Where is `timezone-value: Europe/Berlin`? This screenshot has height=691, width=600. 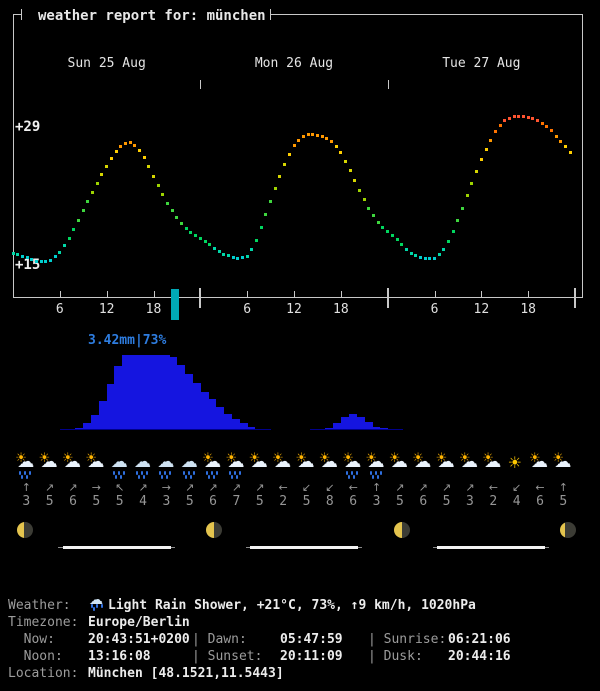
timezone-value: Europe/Berlin is located at coordinates (139, 622).